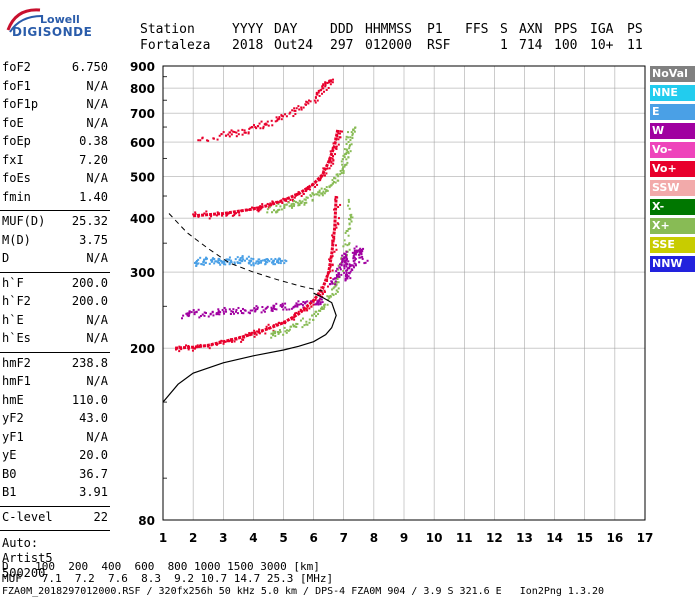  What do you see at coordinates (477, 29) in the screenshot?
I see `header-label-6: FFS` at bounding box center [477, 29].